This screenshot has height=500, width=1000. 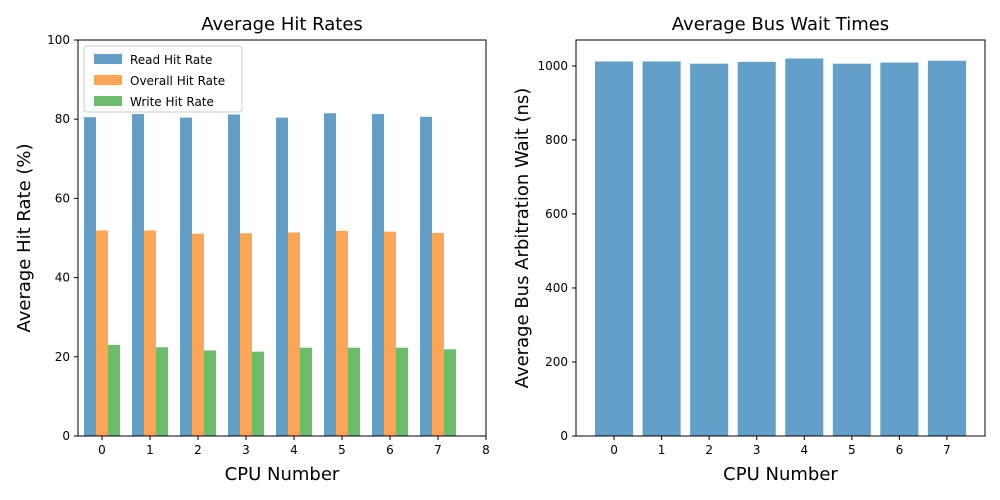 I want to click on bar-series-overall-hit-rate, so click(x=270, y=333).